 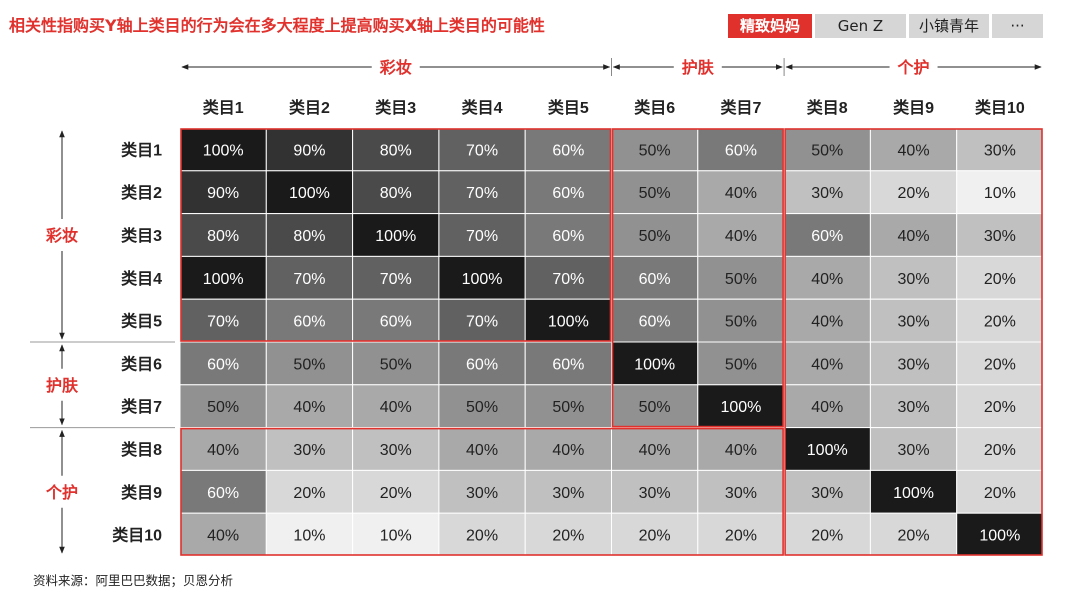 What do you see at coordinates (1000, 107) in the screenshot?
I see `x-tick-label: 类目10` at bounding box center [1000, 107].